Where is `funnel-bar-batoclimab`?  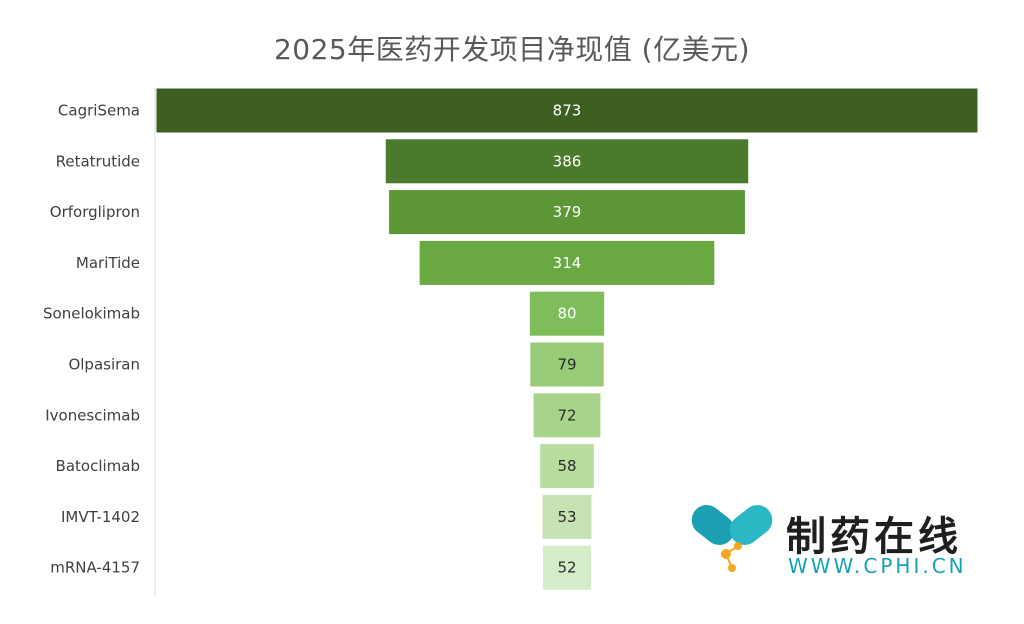
funnel-bar-batoclimab is located at coordinates (567, 466).